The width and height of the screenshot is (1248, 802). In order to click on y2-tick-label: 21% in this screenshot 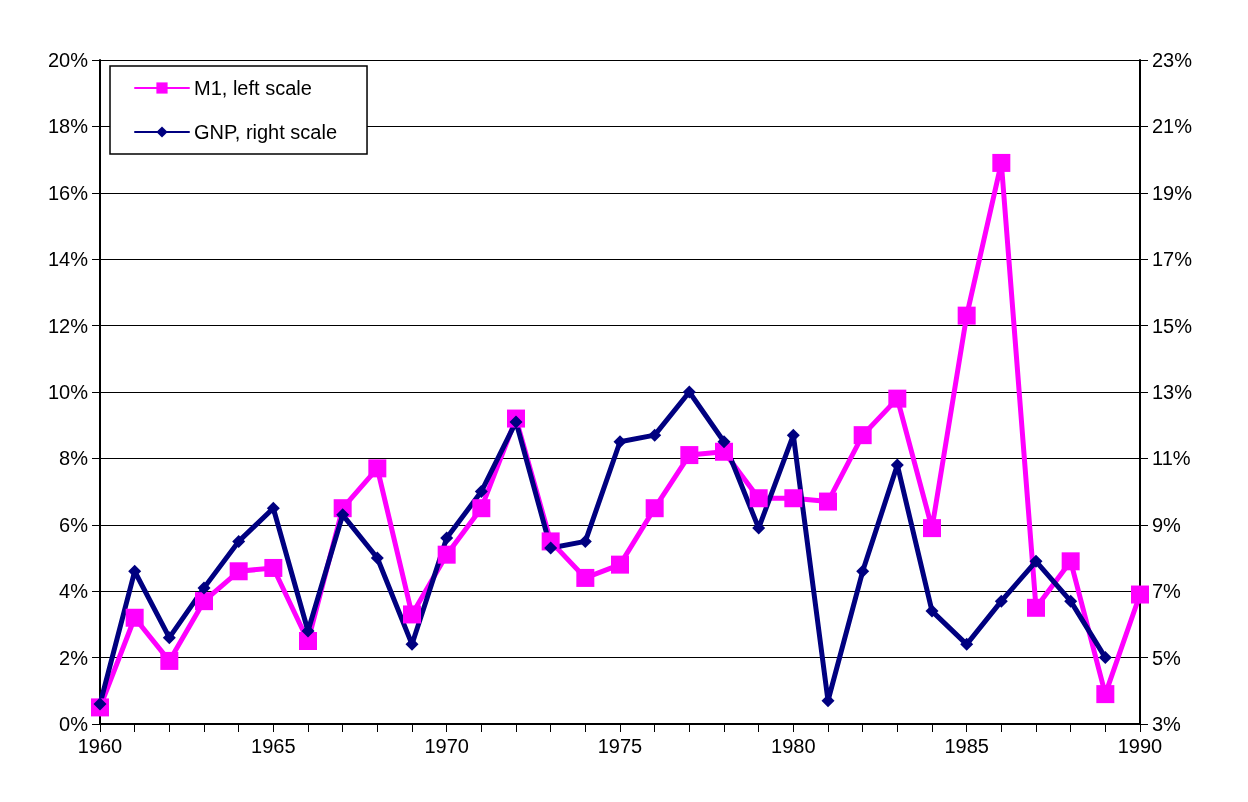, I will do `click(1172, 126)`.